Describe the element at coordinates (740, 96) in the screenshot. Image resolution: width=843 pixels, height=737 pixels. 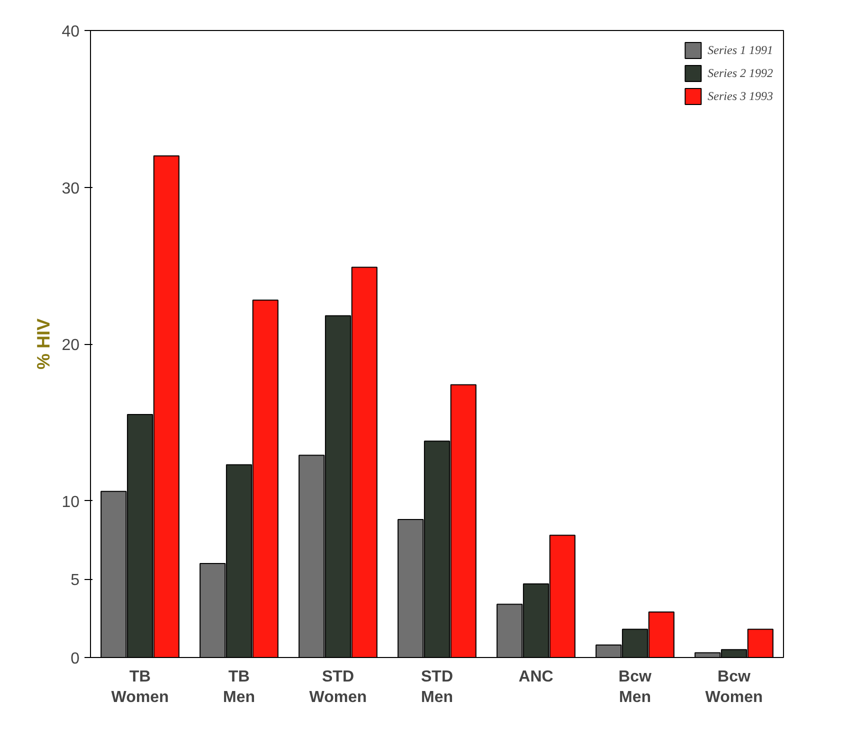
I see `legend-label: Series 3 1993` at that location.